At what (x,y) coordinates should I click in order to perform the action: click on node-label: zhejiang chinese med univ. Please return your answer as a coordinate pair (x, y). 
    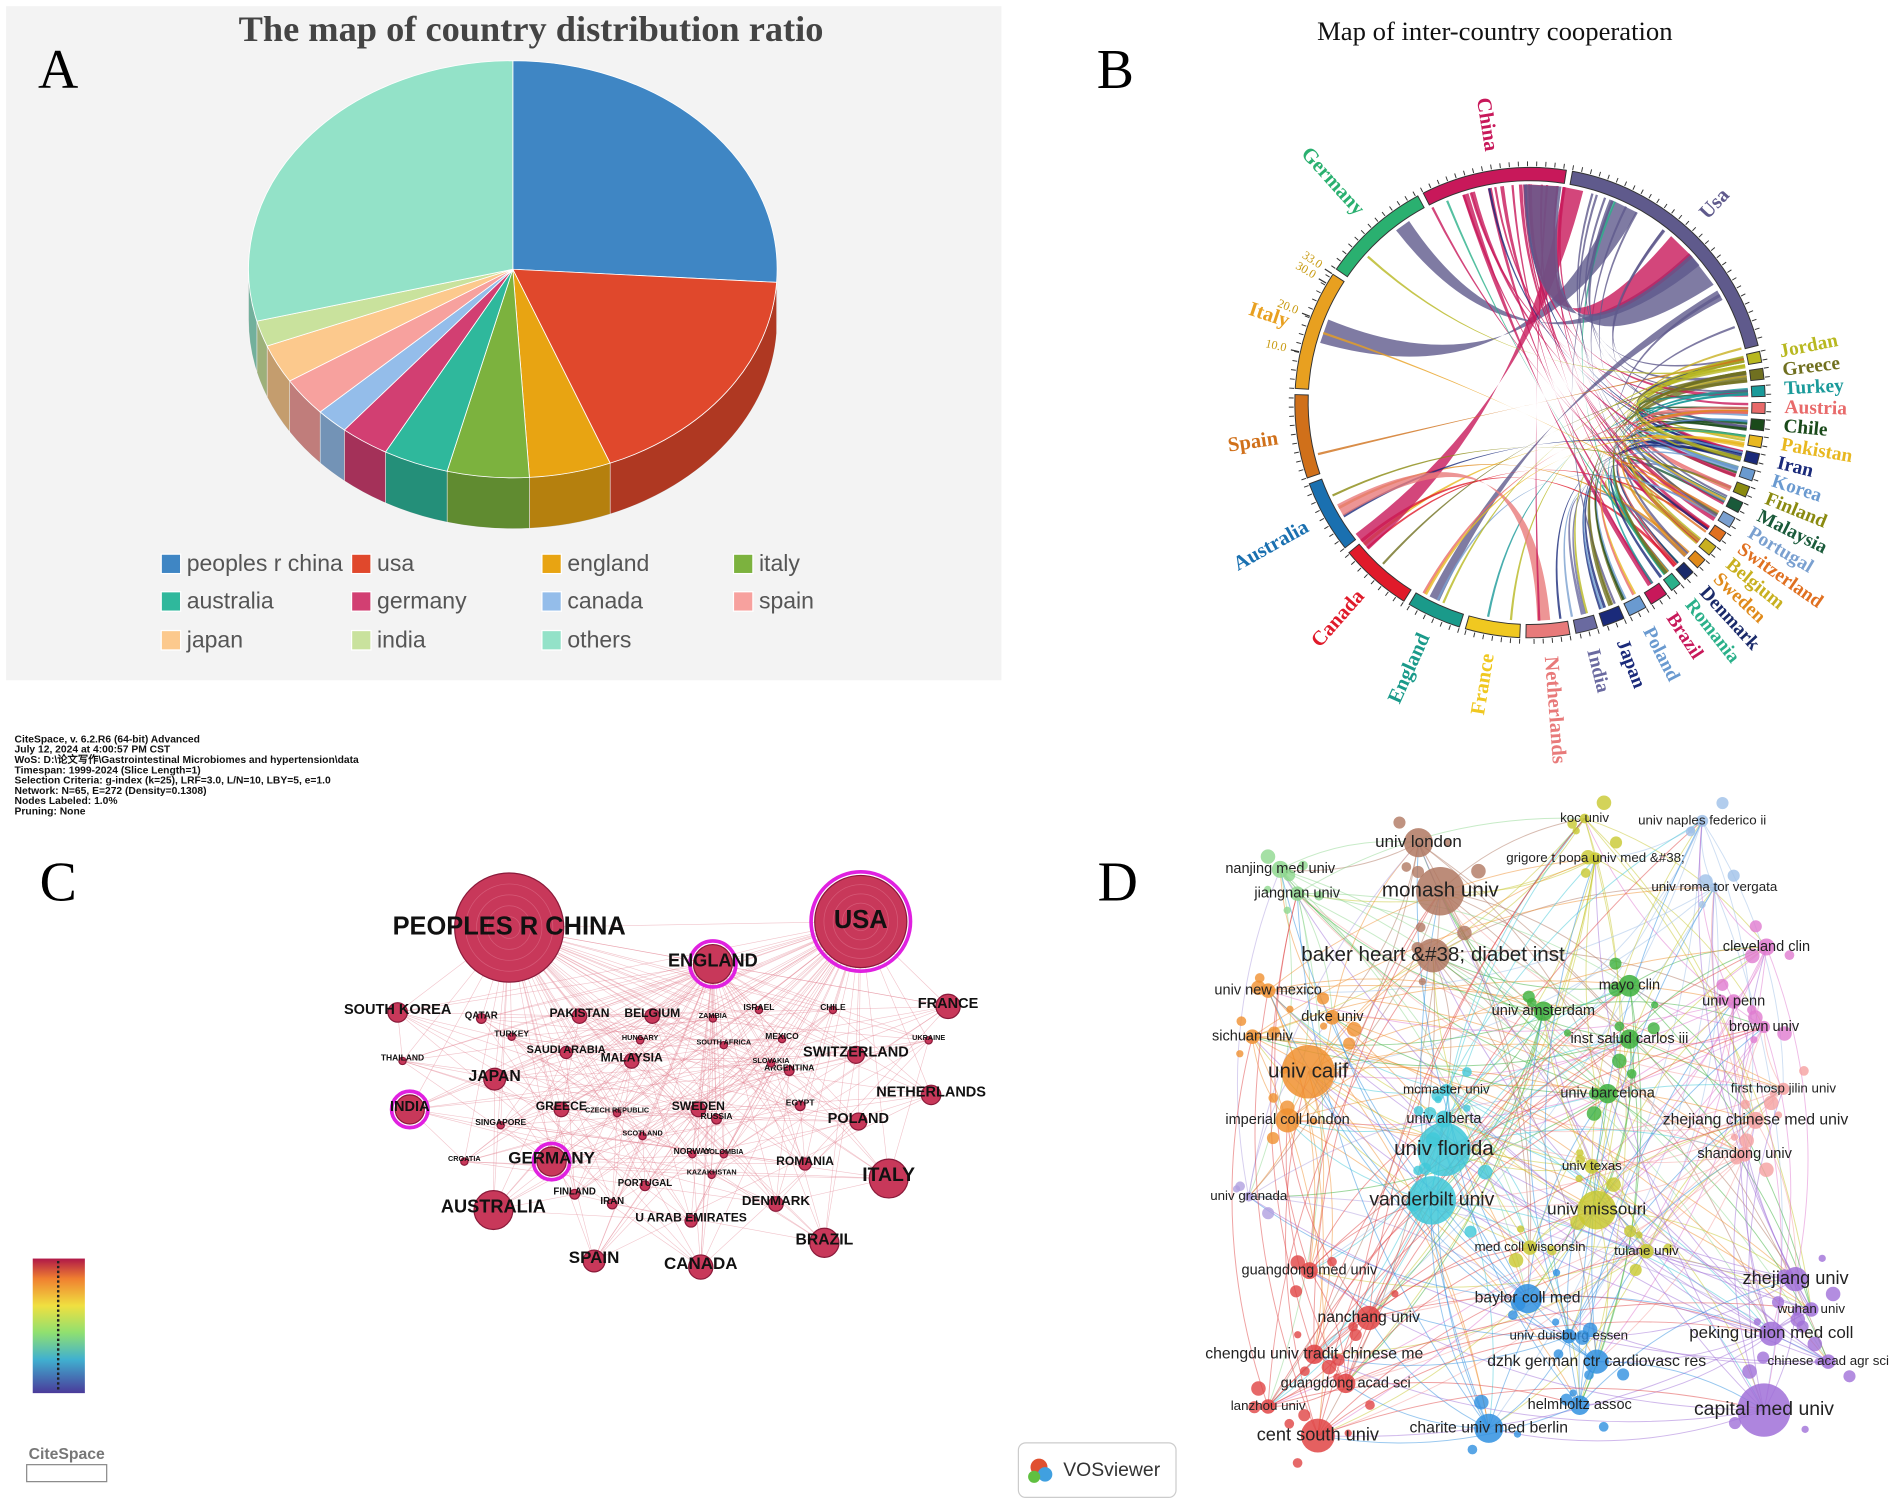
    Looking at the image, I should click on (1756, 1120).